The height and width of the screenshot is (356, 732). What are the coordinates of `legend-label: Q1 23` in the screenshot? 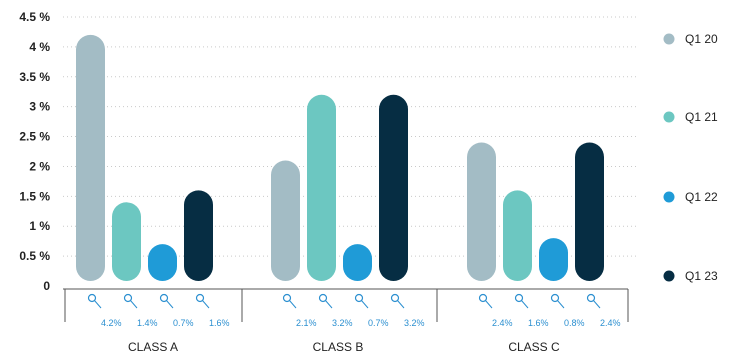 It's located at (701, 276).